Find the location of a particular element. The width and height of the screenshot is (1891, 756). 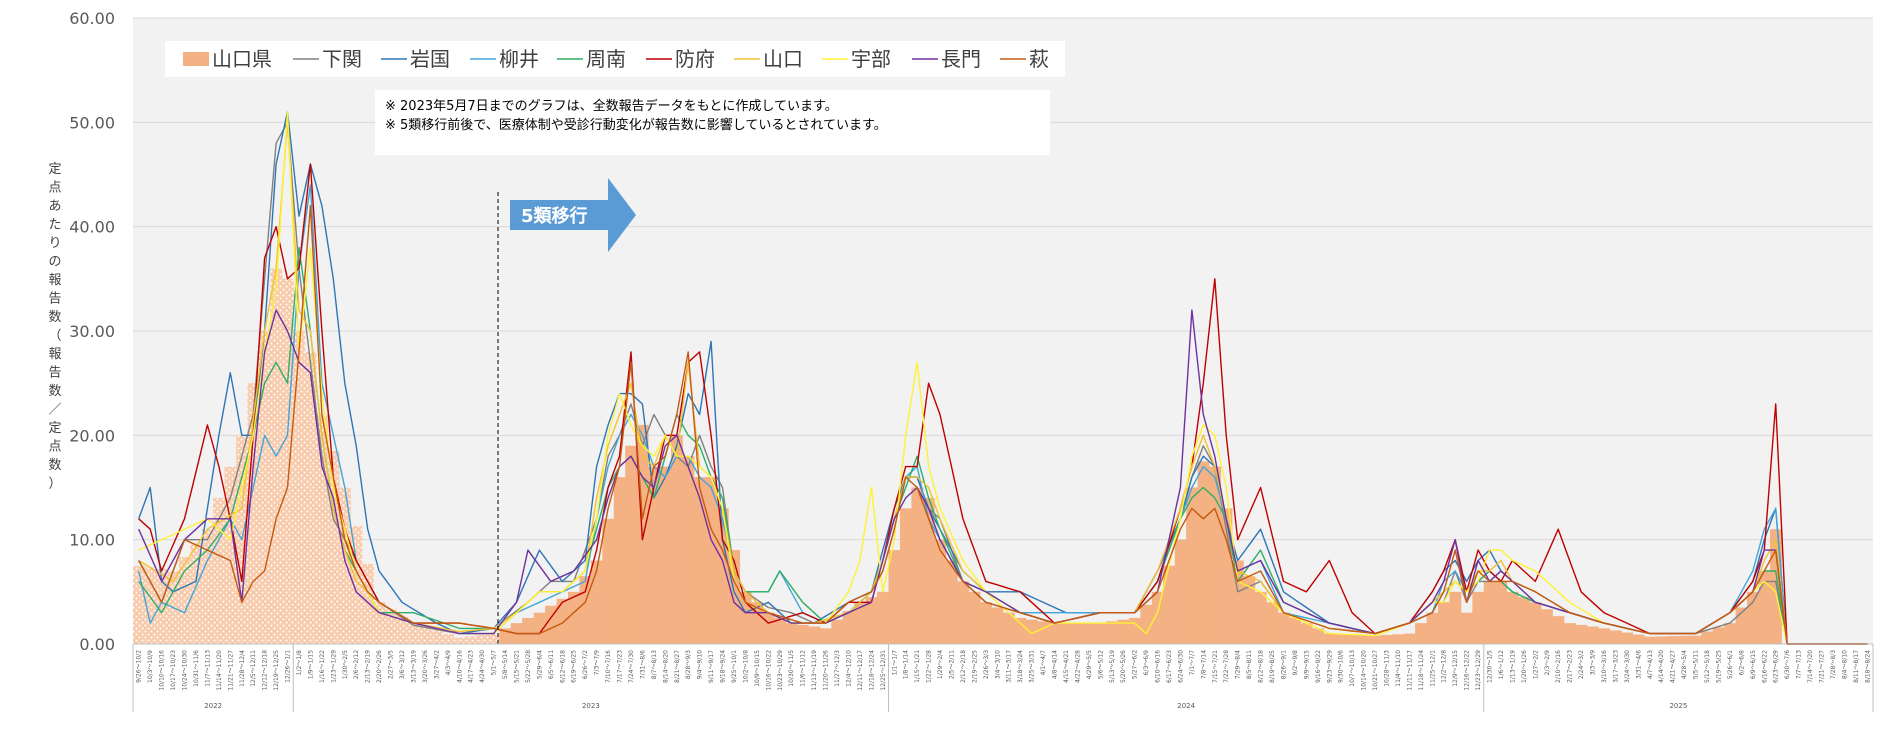

x-tick-label: 11/13～11/19 is located at coordinates (814, 670).